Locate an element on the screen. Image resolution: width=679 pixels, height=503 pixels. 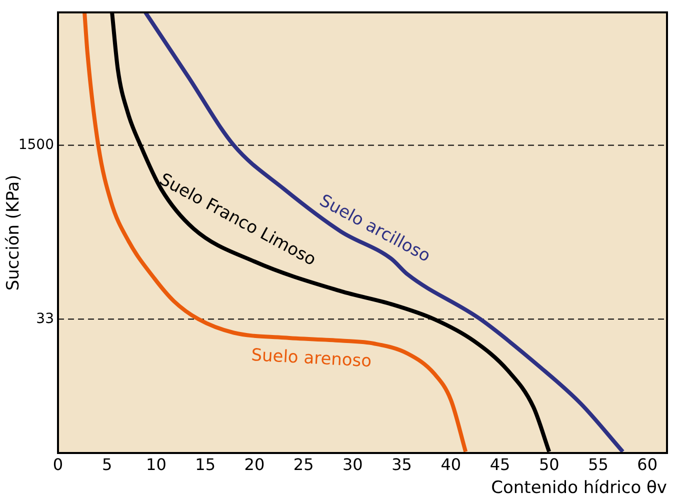
y-axis-title: Succión (KPa) is located at coordinates (14, 232).